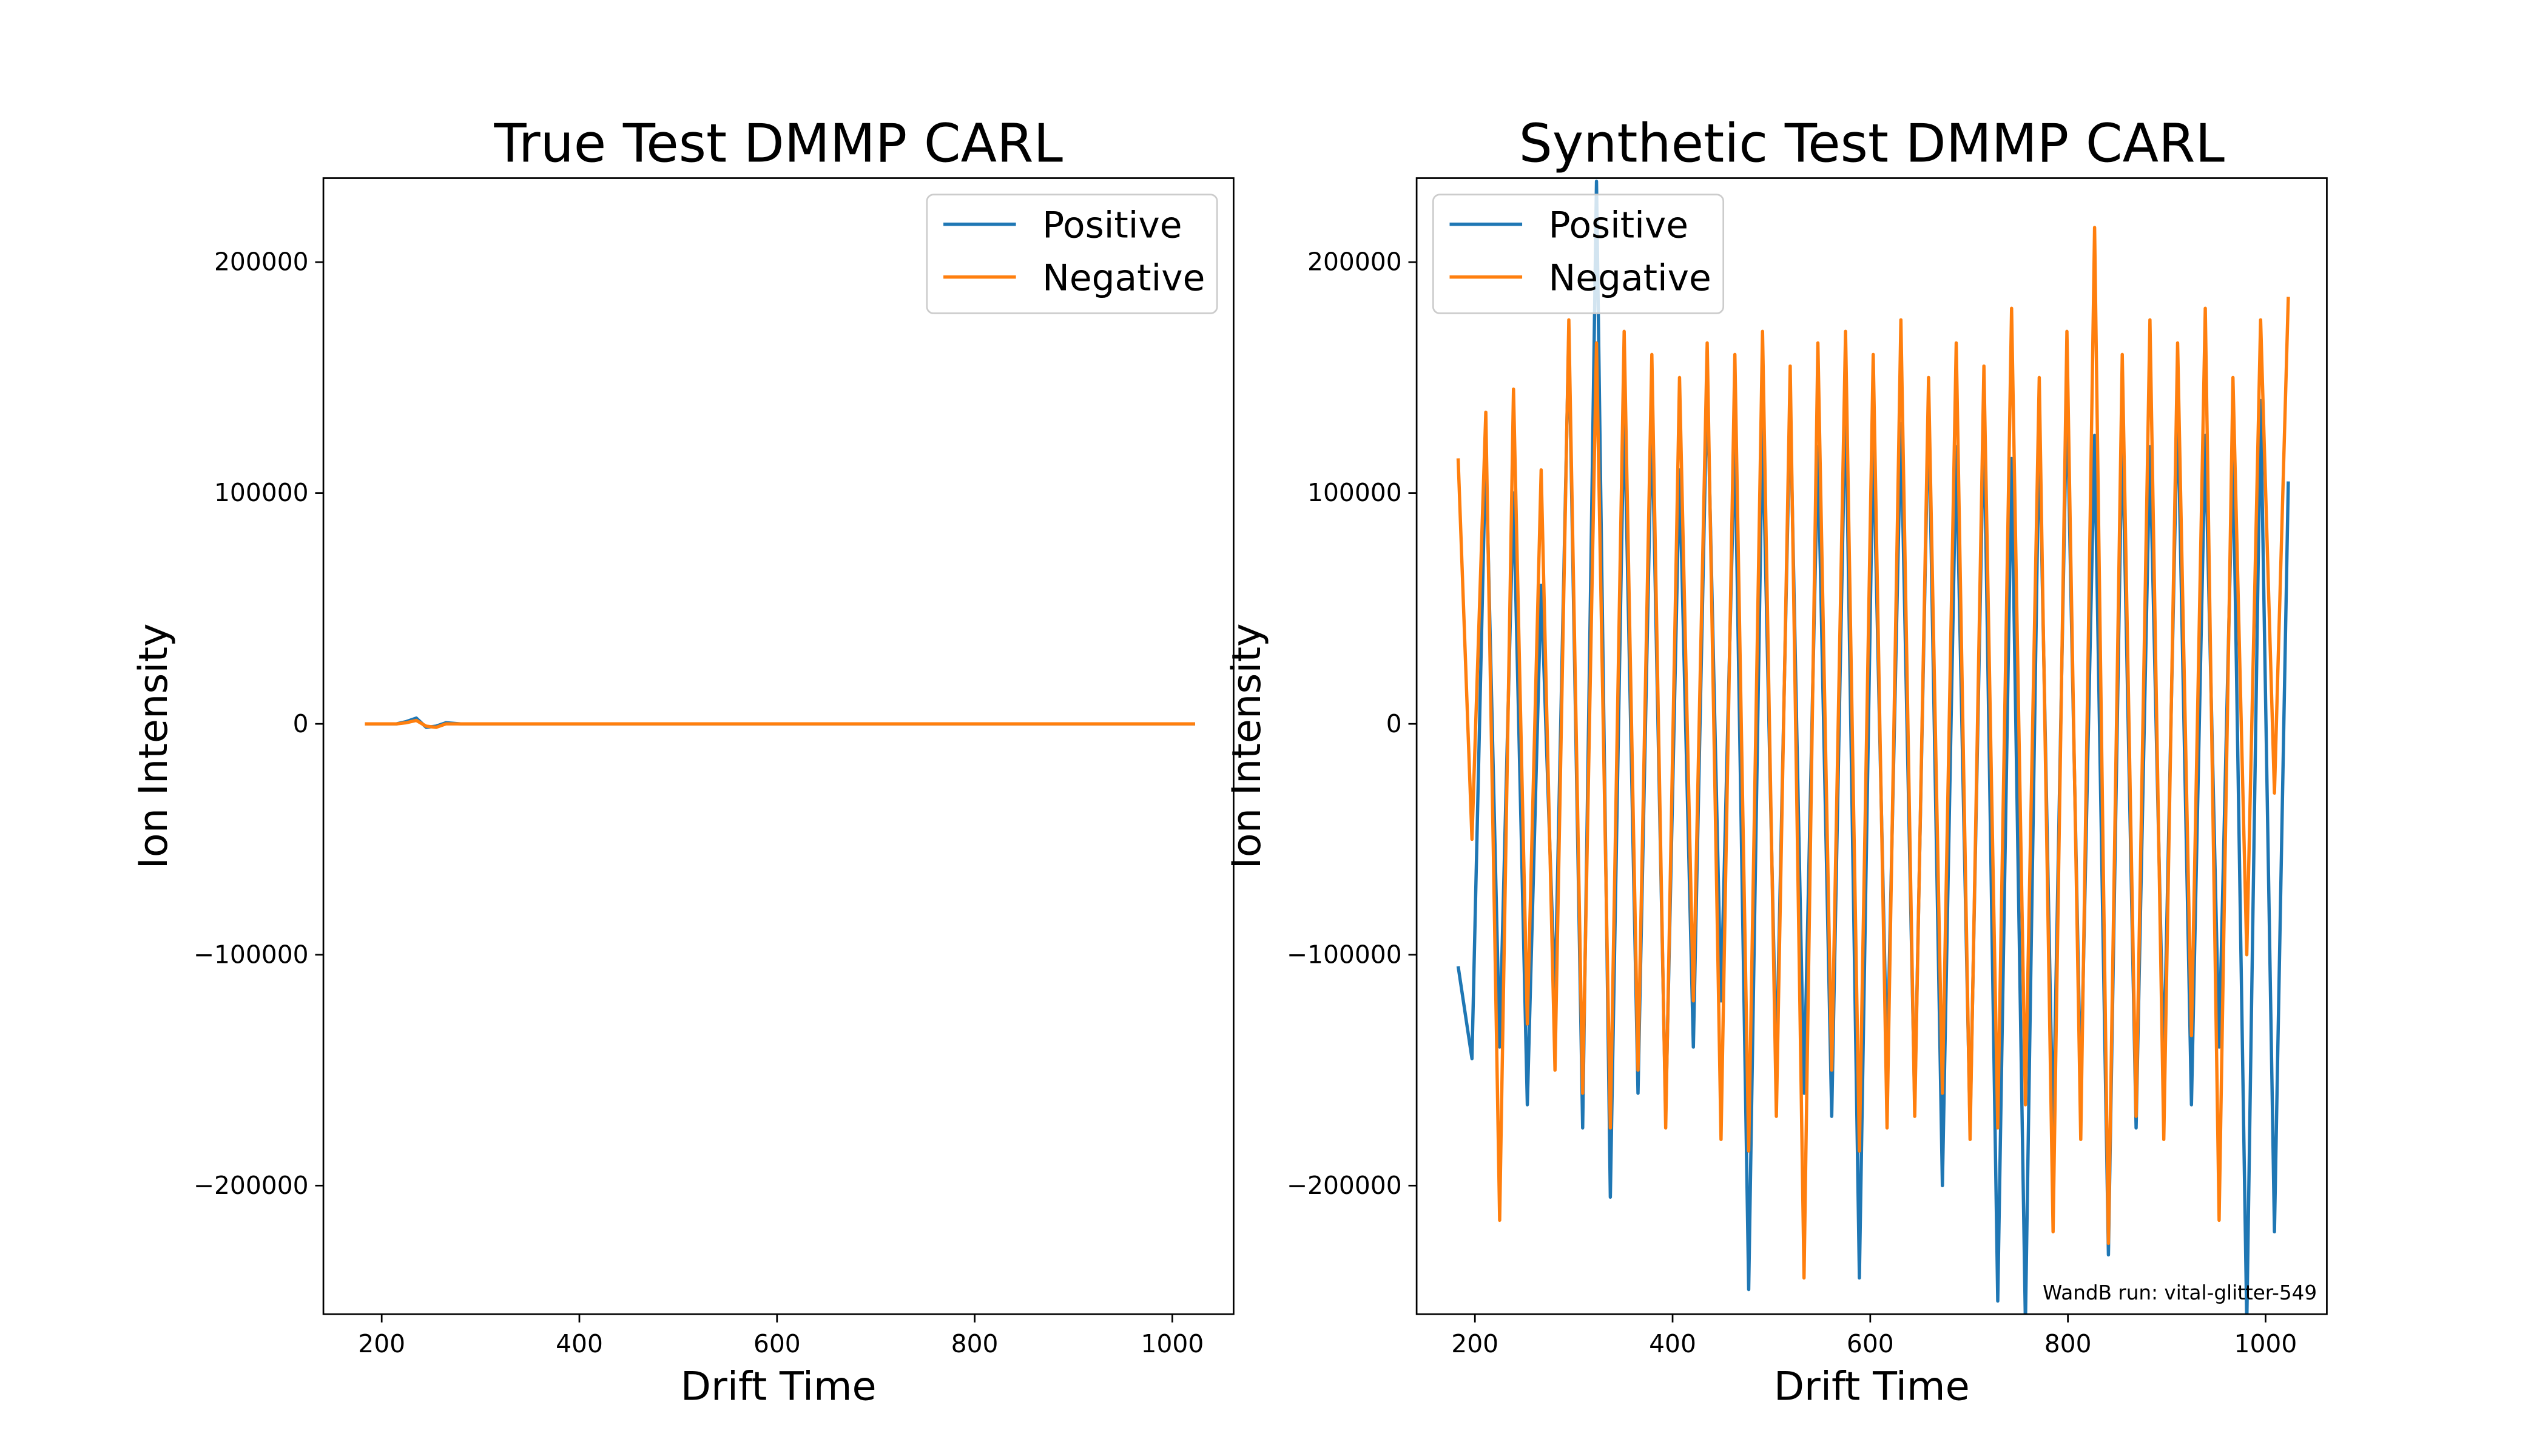  What do you see at coordinates (778, 143) in the screenshot?
I see `chart-title: True Test DMMP CARL` at bounding box center [778, 143].